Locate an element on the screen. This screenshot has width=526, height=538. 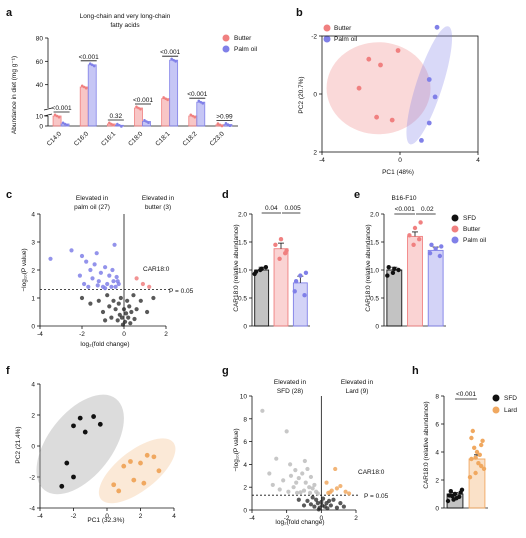
point-label: CAR18:0 is located at coordinates (156, 269).